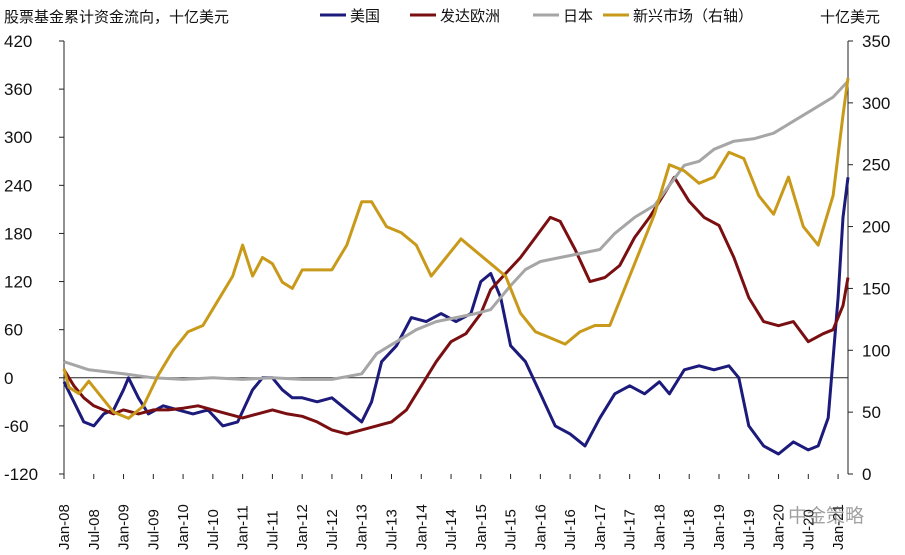 This screenshot has width=905, height=555. I want to click on x-tick-label: Jan-16, so click(540, 527).